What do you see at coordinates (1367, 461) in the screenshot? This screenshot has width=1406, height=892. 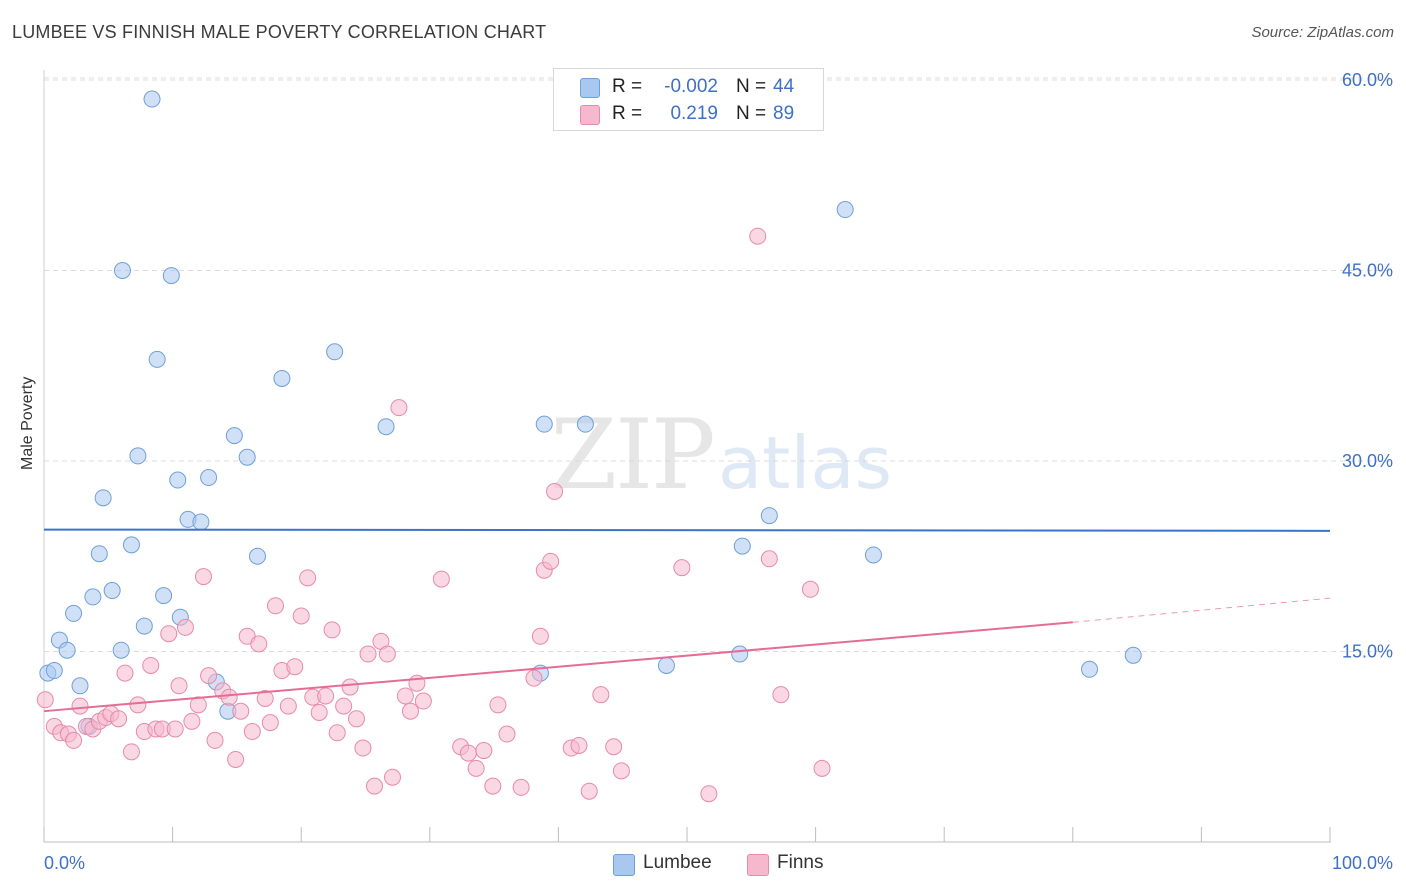 I see `y-tick-label: 30.0%` at bounding box center [1367, 461].